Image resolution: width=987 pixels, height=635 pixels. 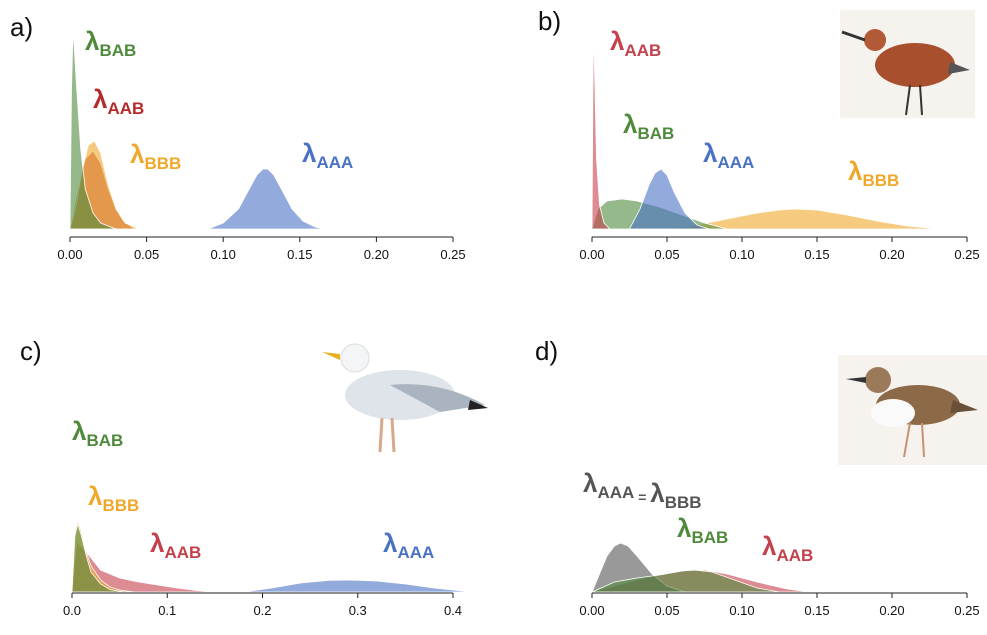 I want to click on panel-label: b), so click(x=549, y=21).